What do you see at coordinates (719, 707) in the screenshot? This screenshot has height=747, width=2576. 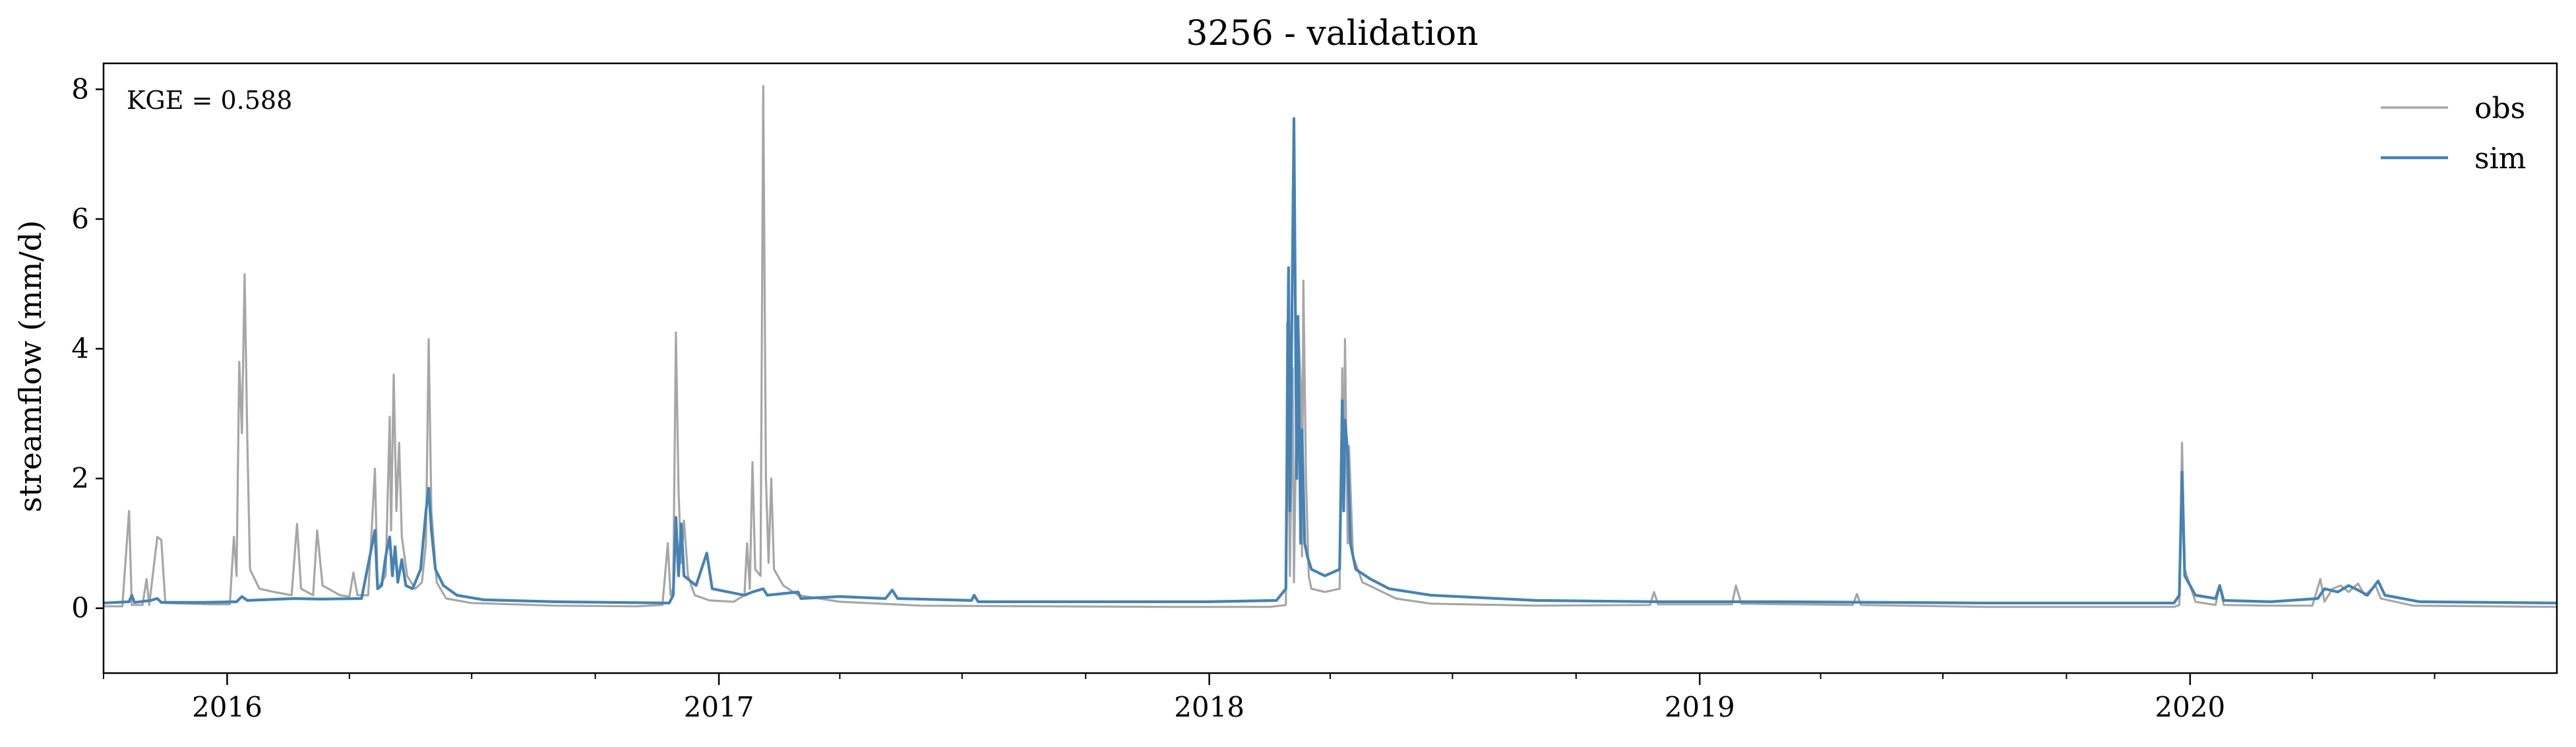 I see `x-tick-label: 2017` at bounding box center [719, 707].